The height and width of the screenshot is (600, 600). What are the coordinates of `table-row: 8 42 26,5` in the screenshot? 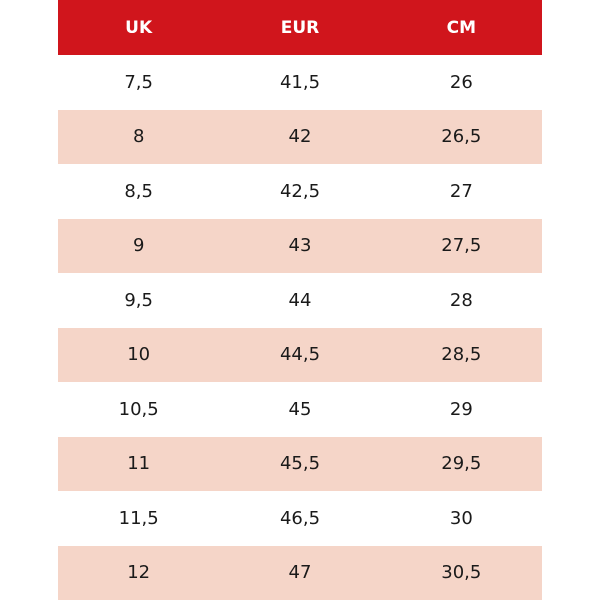 It's located at (300, 136).